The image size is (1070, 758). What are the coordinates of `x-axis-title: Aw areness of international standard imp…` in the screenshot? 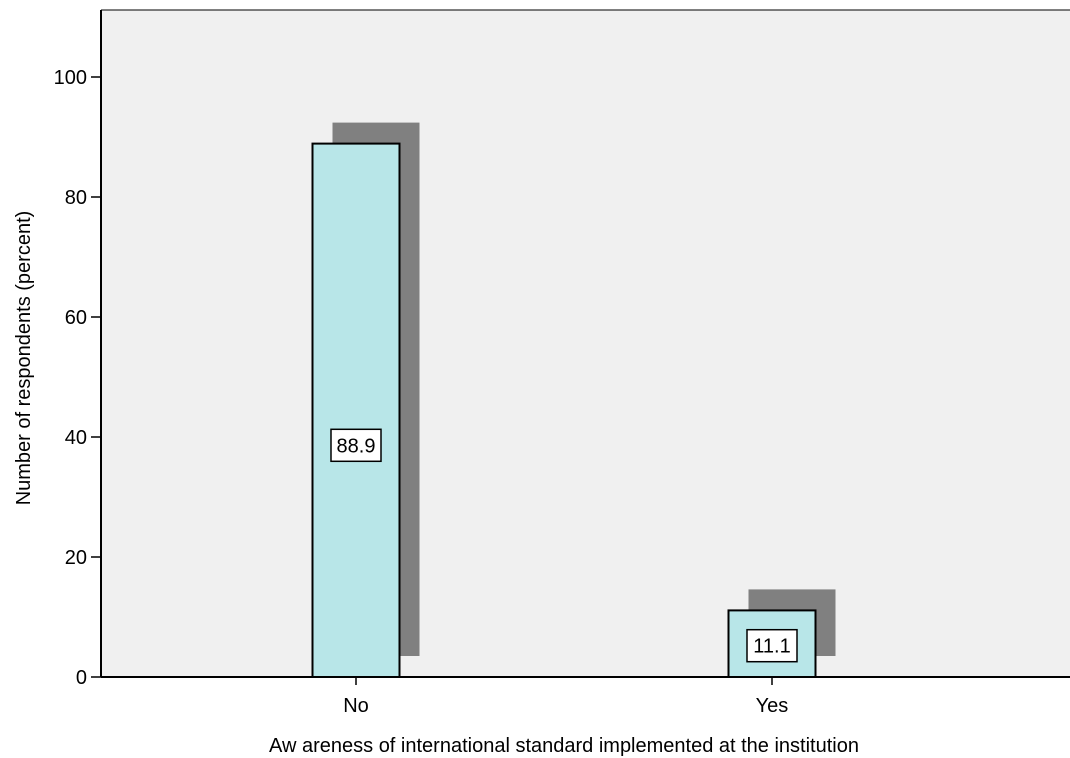 It's located at (564, 746).